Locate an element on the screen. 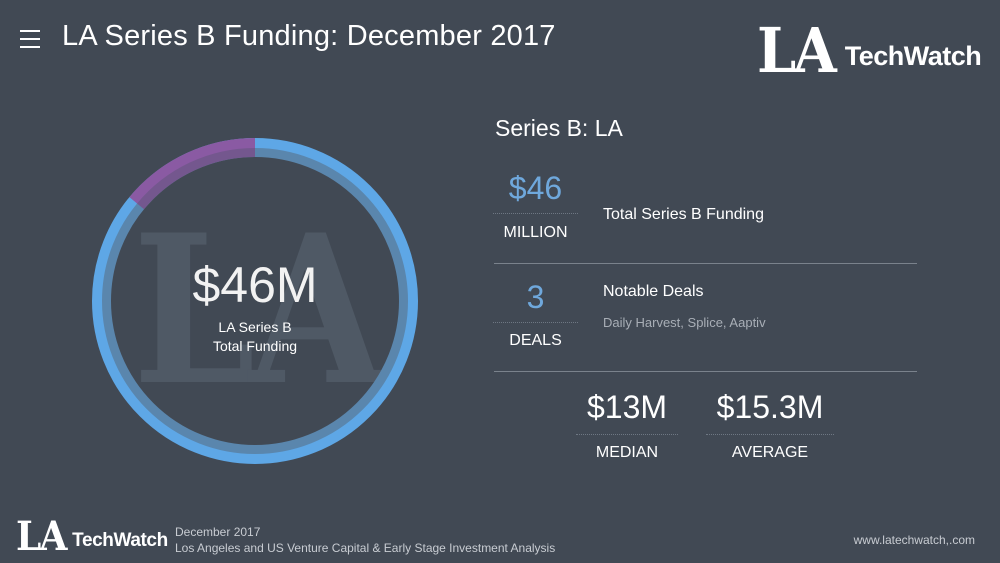 The height and width of the screenshot is (563, 1000). deals-companies: Daily Harvest, Splice, Aaptiv is located at coordinates (684, 322).